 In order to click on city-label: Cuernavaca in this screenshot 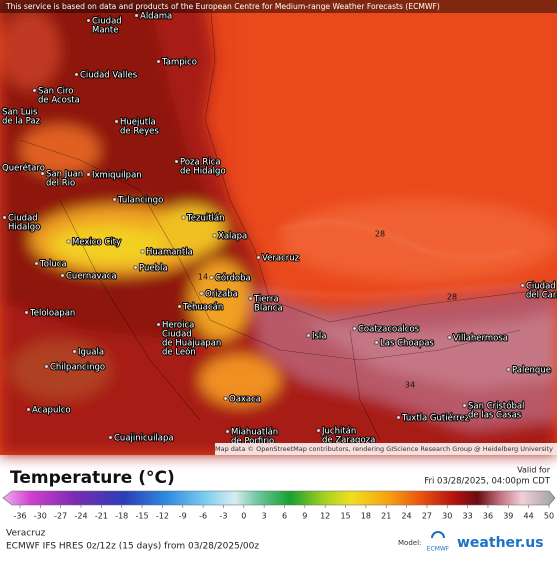, I will do `click(91, 277)`.